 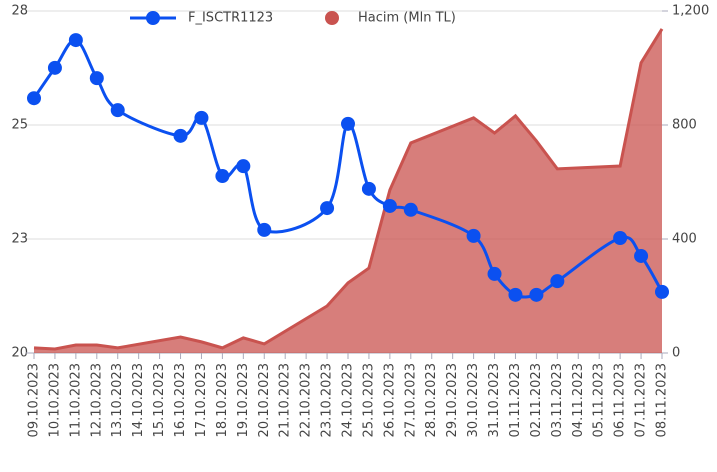 I want to click on x-tick-label: 08.11.2023, so click(x=662, y=400).